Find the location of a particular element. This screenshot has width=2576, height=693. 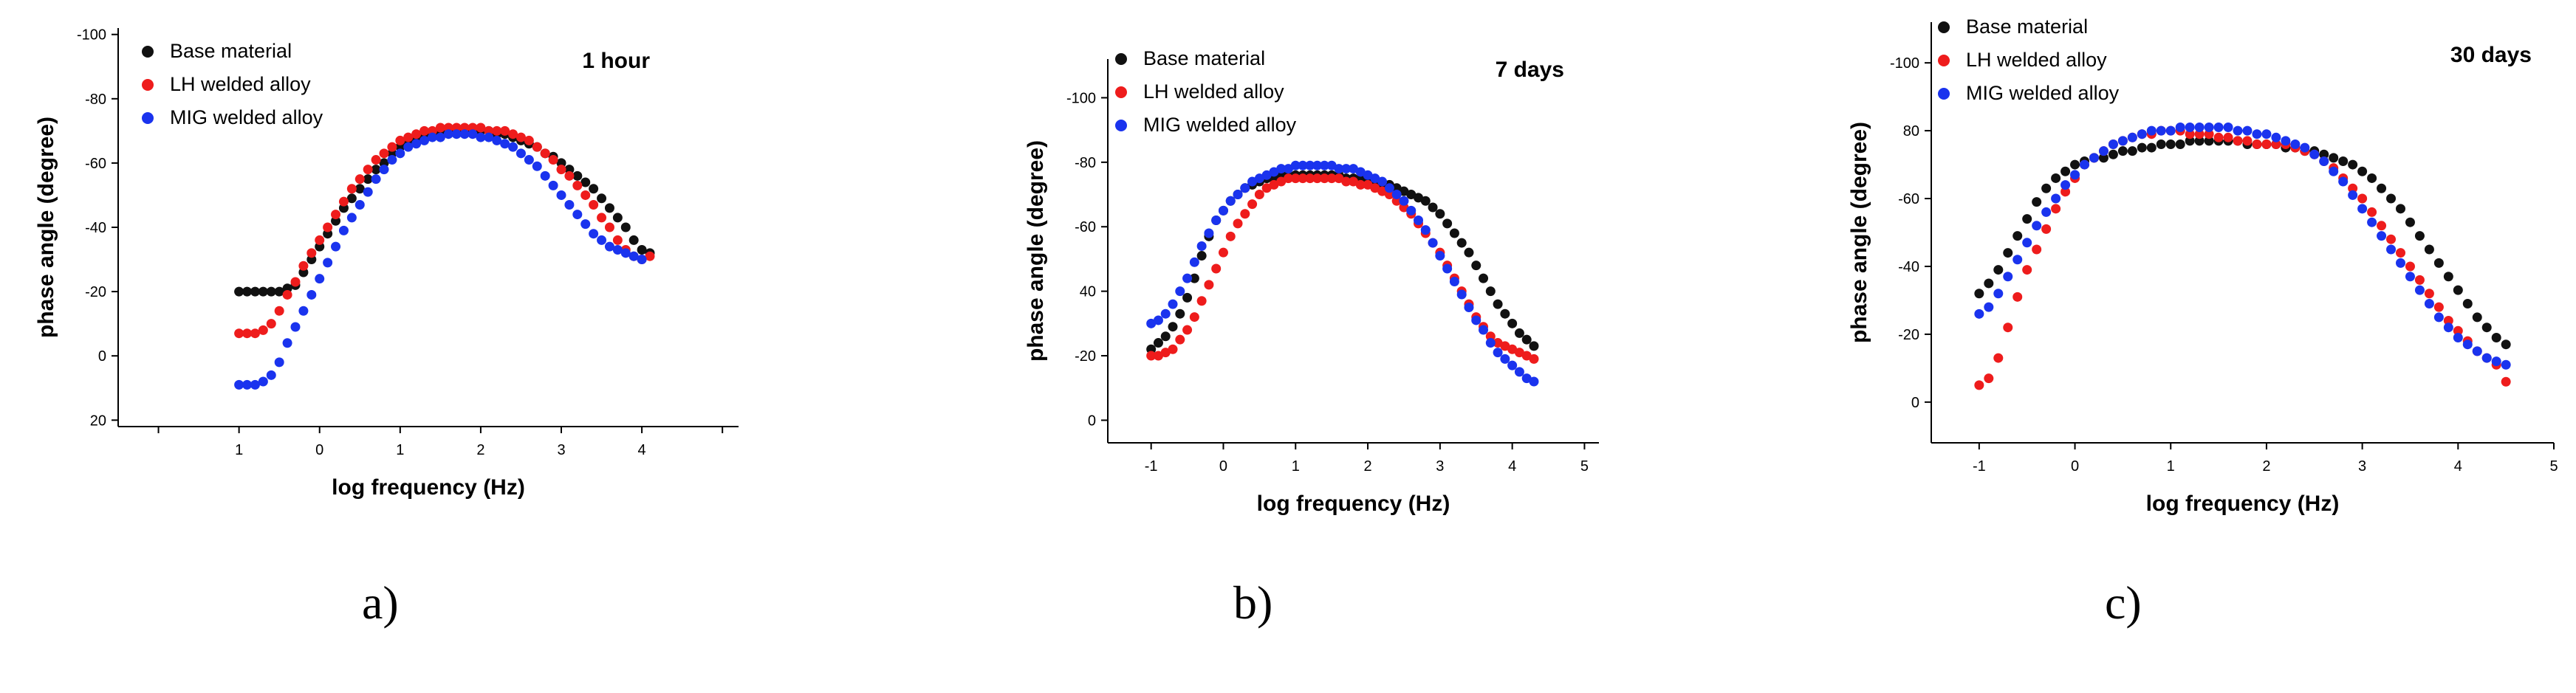

y-tick-label: -20 is located at coordinates (1085, 356).